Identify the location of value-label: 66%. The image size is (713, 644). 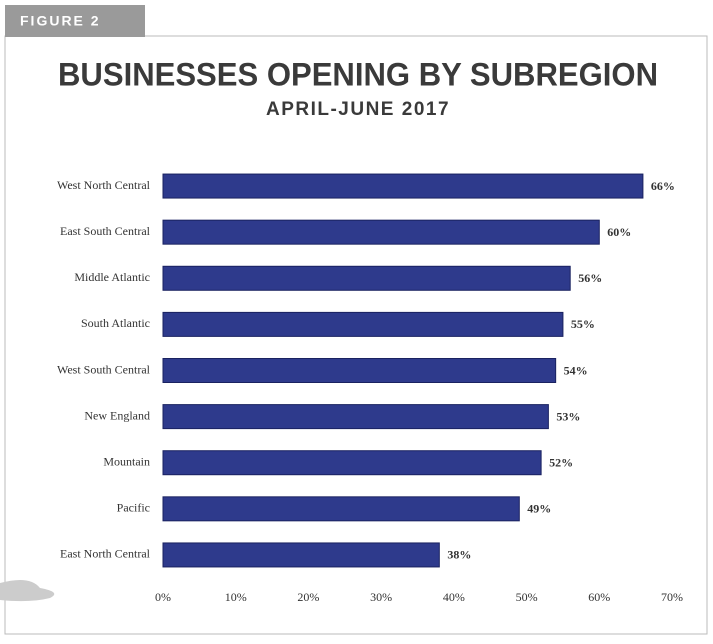
(663, 186).